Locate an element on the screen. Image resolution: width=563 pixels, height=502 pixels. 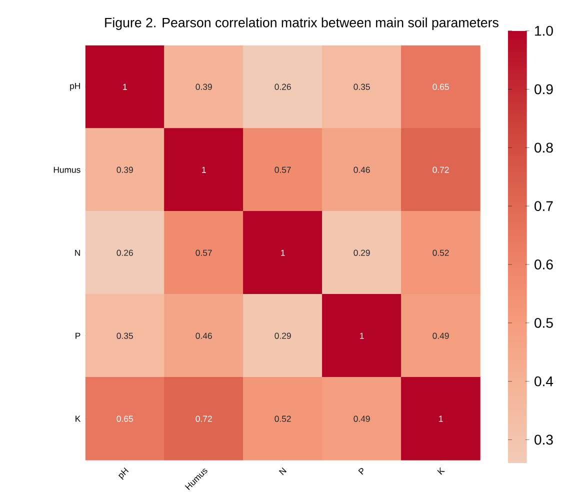
color-bar-label: 0.3 is located at coordinates (543, 439).